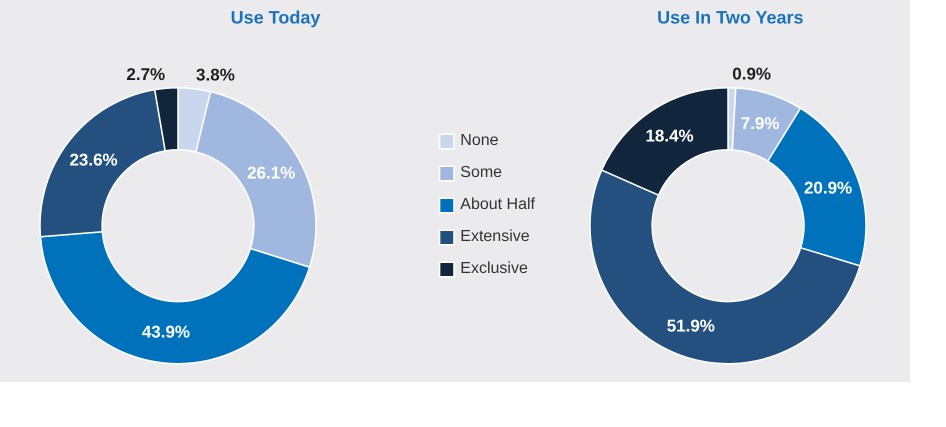 Image resolution: width=946 pixels, height=427 pixels. I want to click on legend-label: About Half, so click(497, 205).